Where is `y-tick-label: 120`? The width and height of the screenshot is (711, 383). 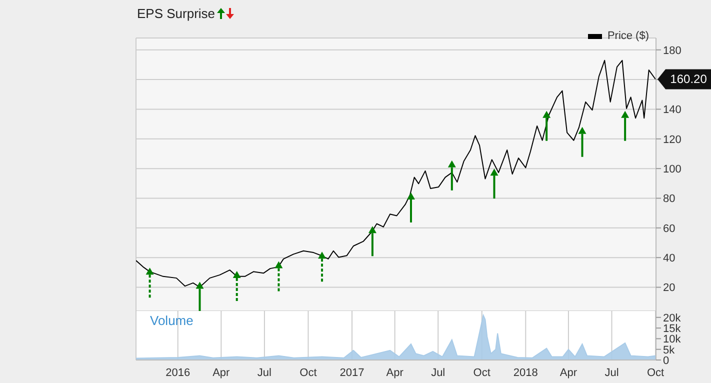
y-tick-label: 120 is located at coordinates (672, 140).